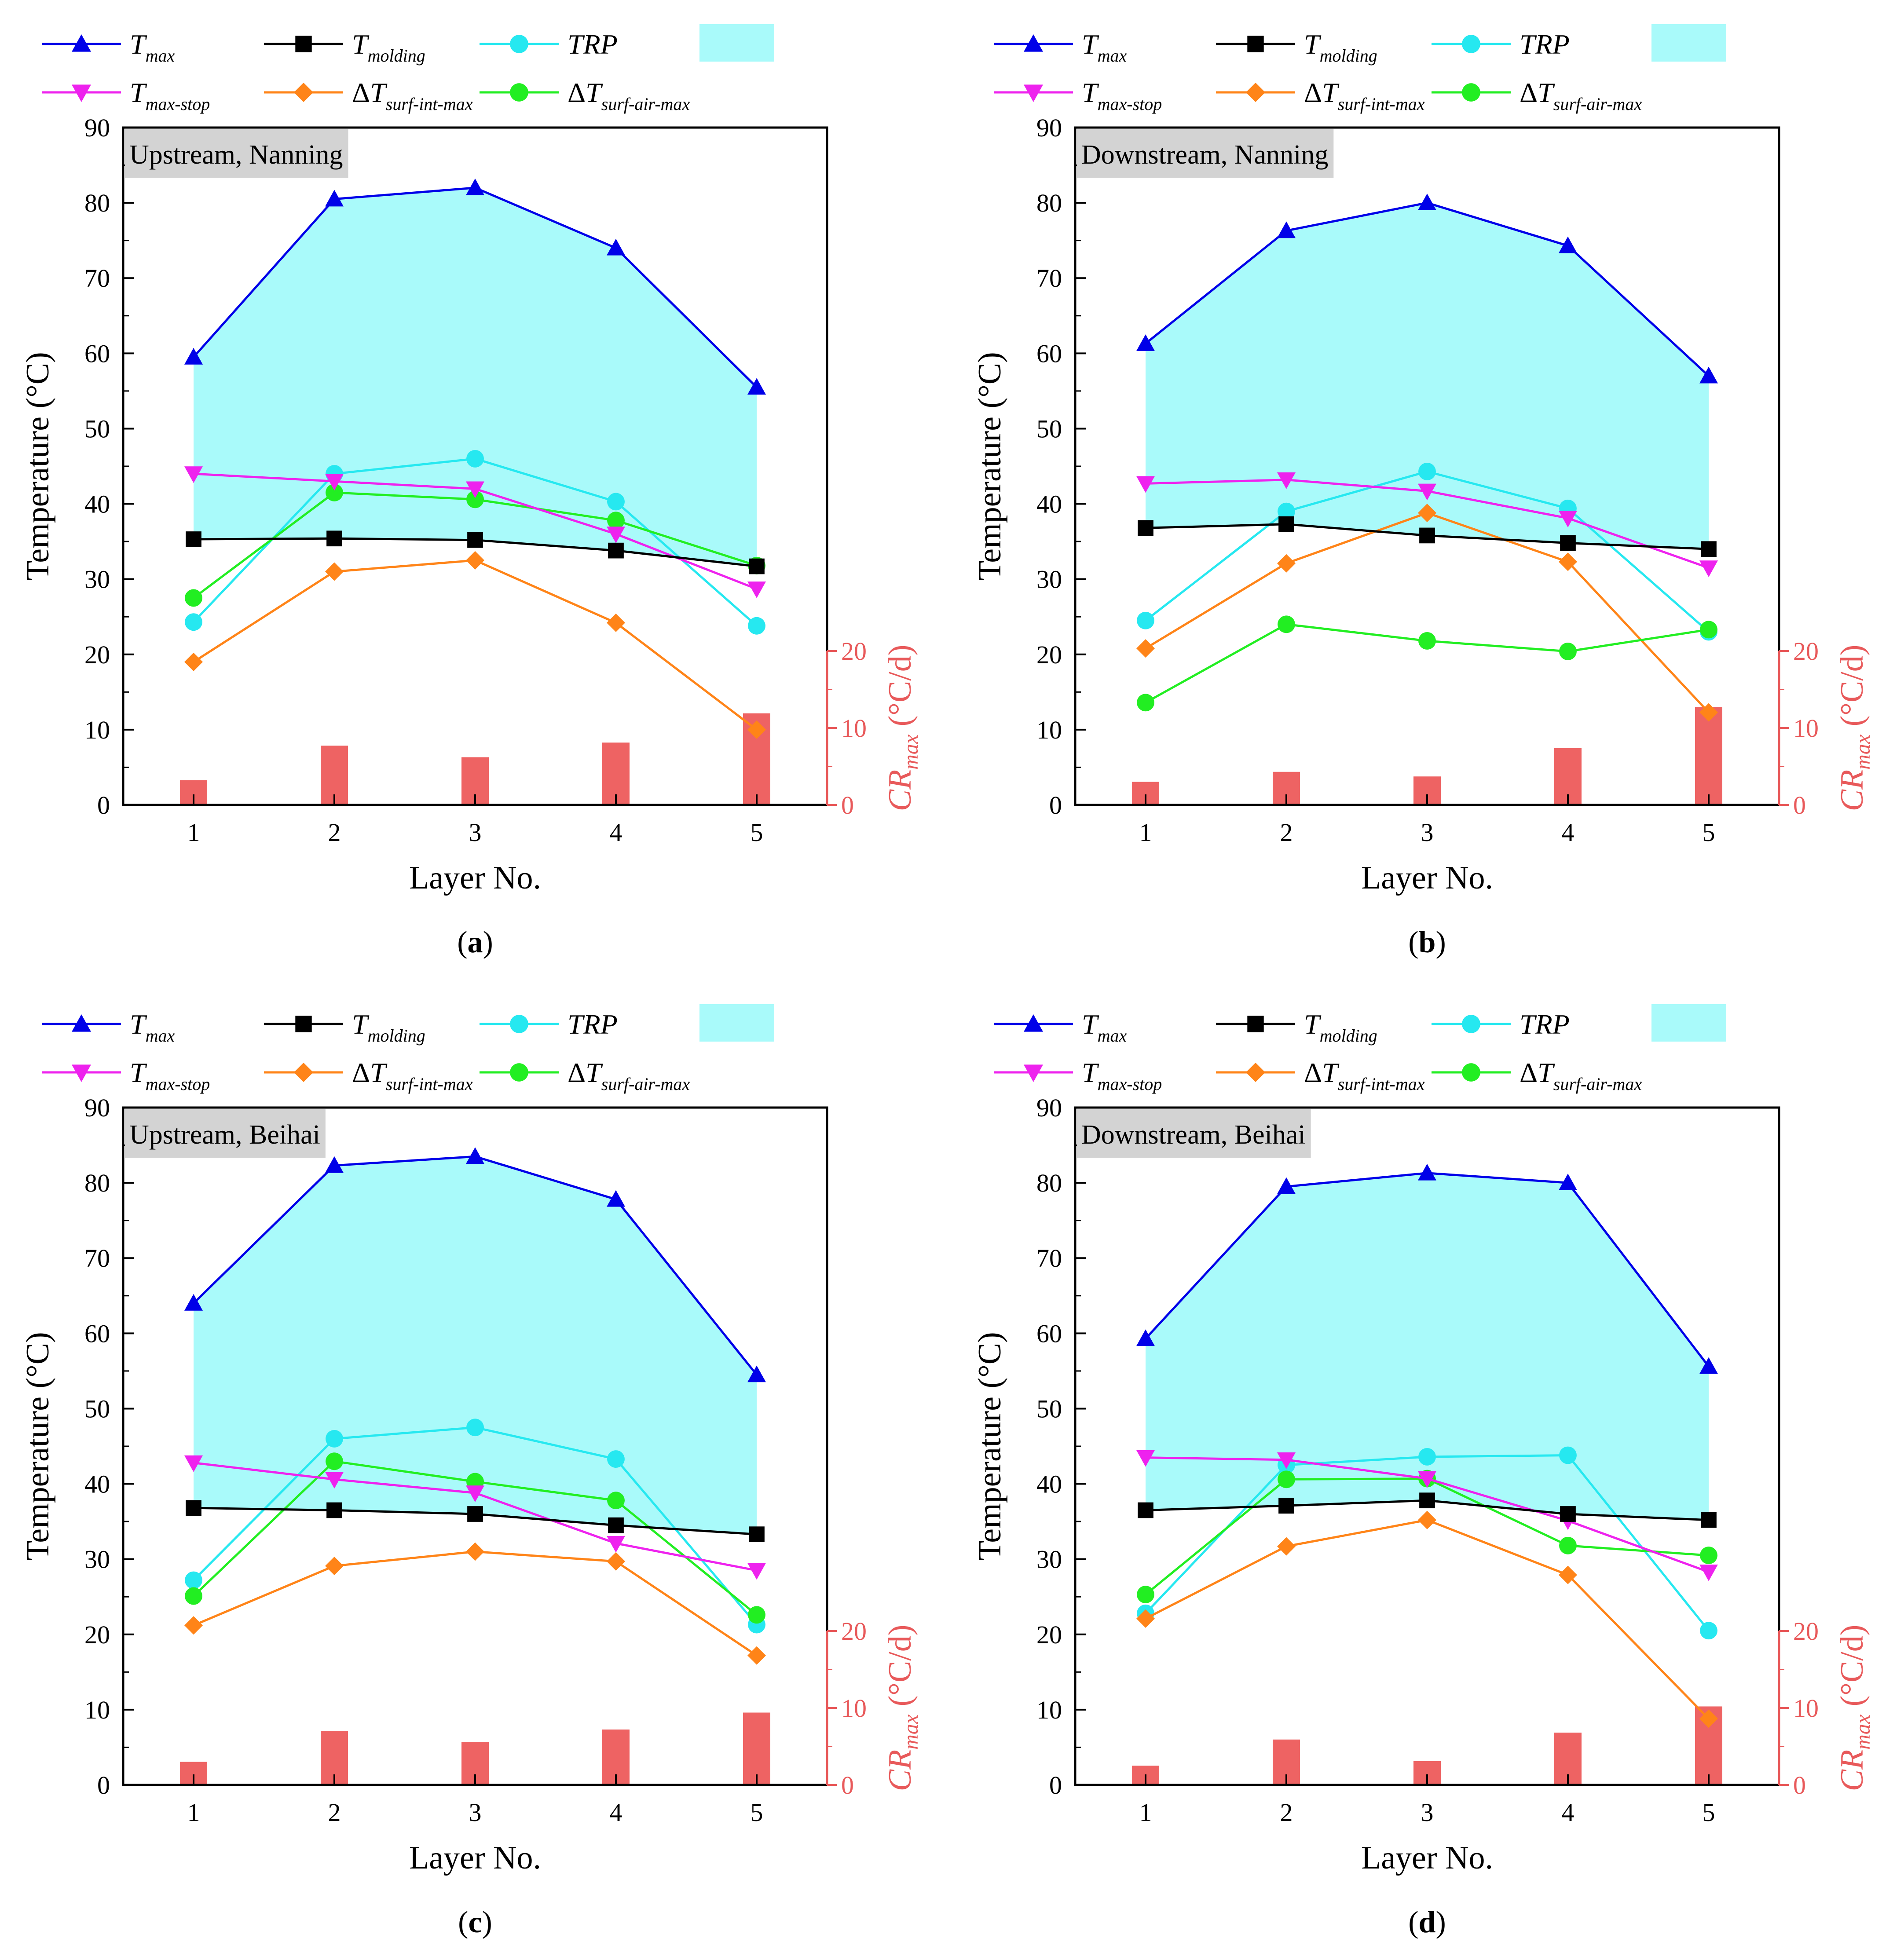  I want to click on legend-label: Tmax, so click(152, 1028).